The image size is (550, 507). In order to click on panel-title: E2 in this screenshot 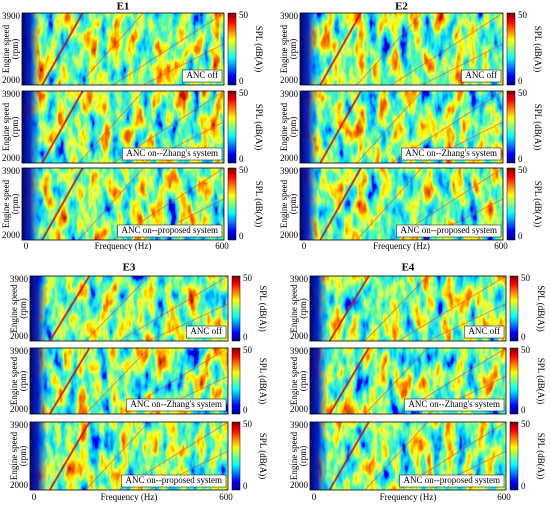, I will do `click(401, 7)`.